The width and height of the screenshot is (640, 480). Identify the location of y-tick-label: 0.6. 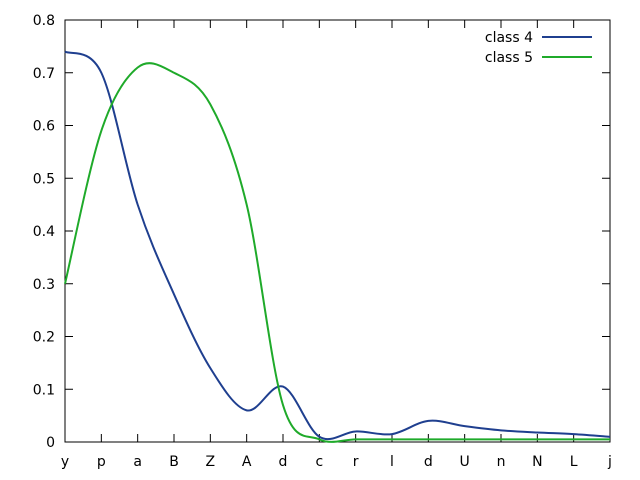
(44, 127).